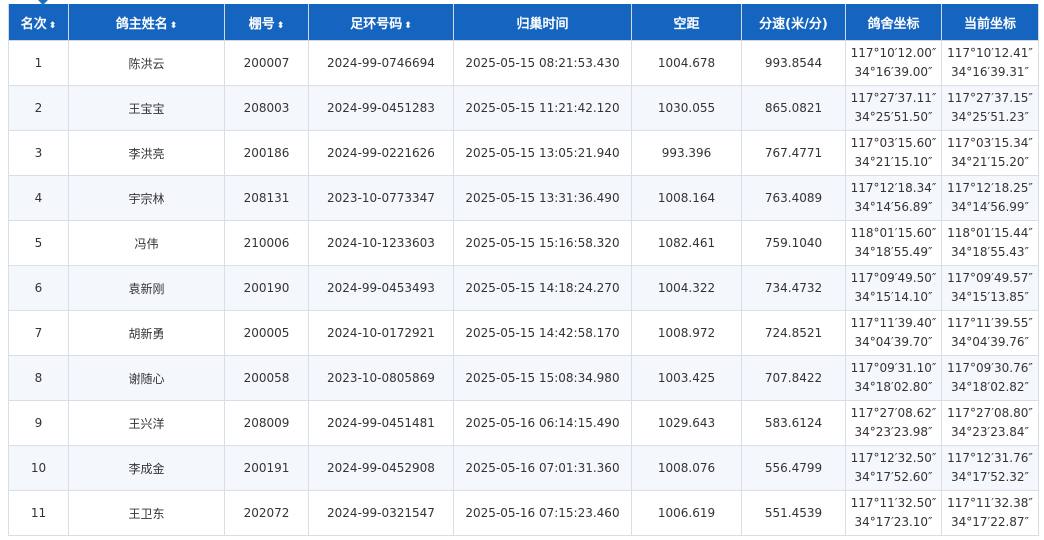  Describe the element at coordinates (38, 198) in the screenshot. I see `cell-rank: 4` at that location.